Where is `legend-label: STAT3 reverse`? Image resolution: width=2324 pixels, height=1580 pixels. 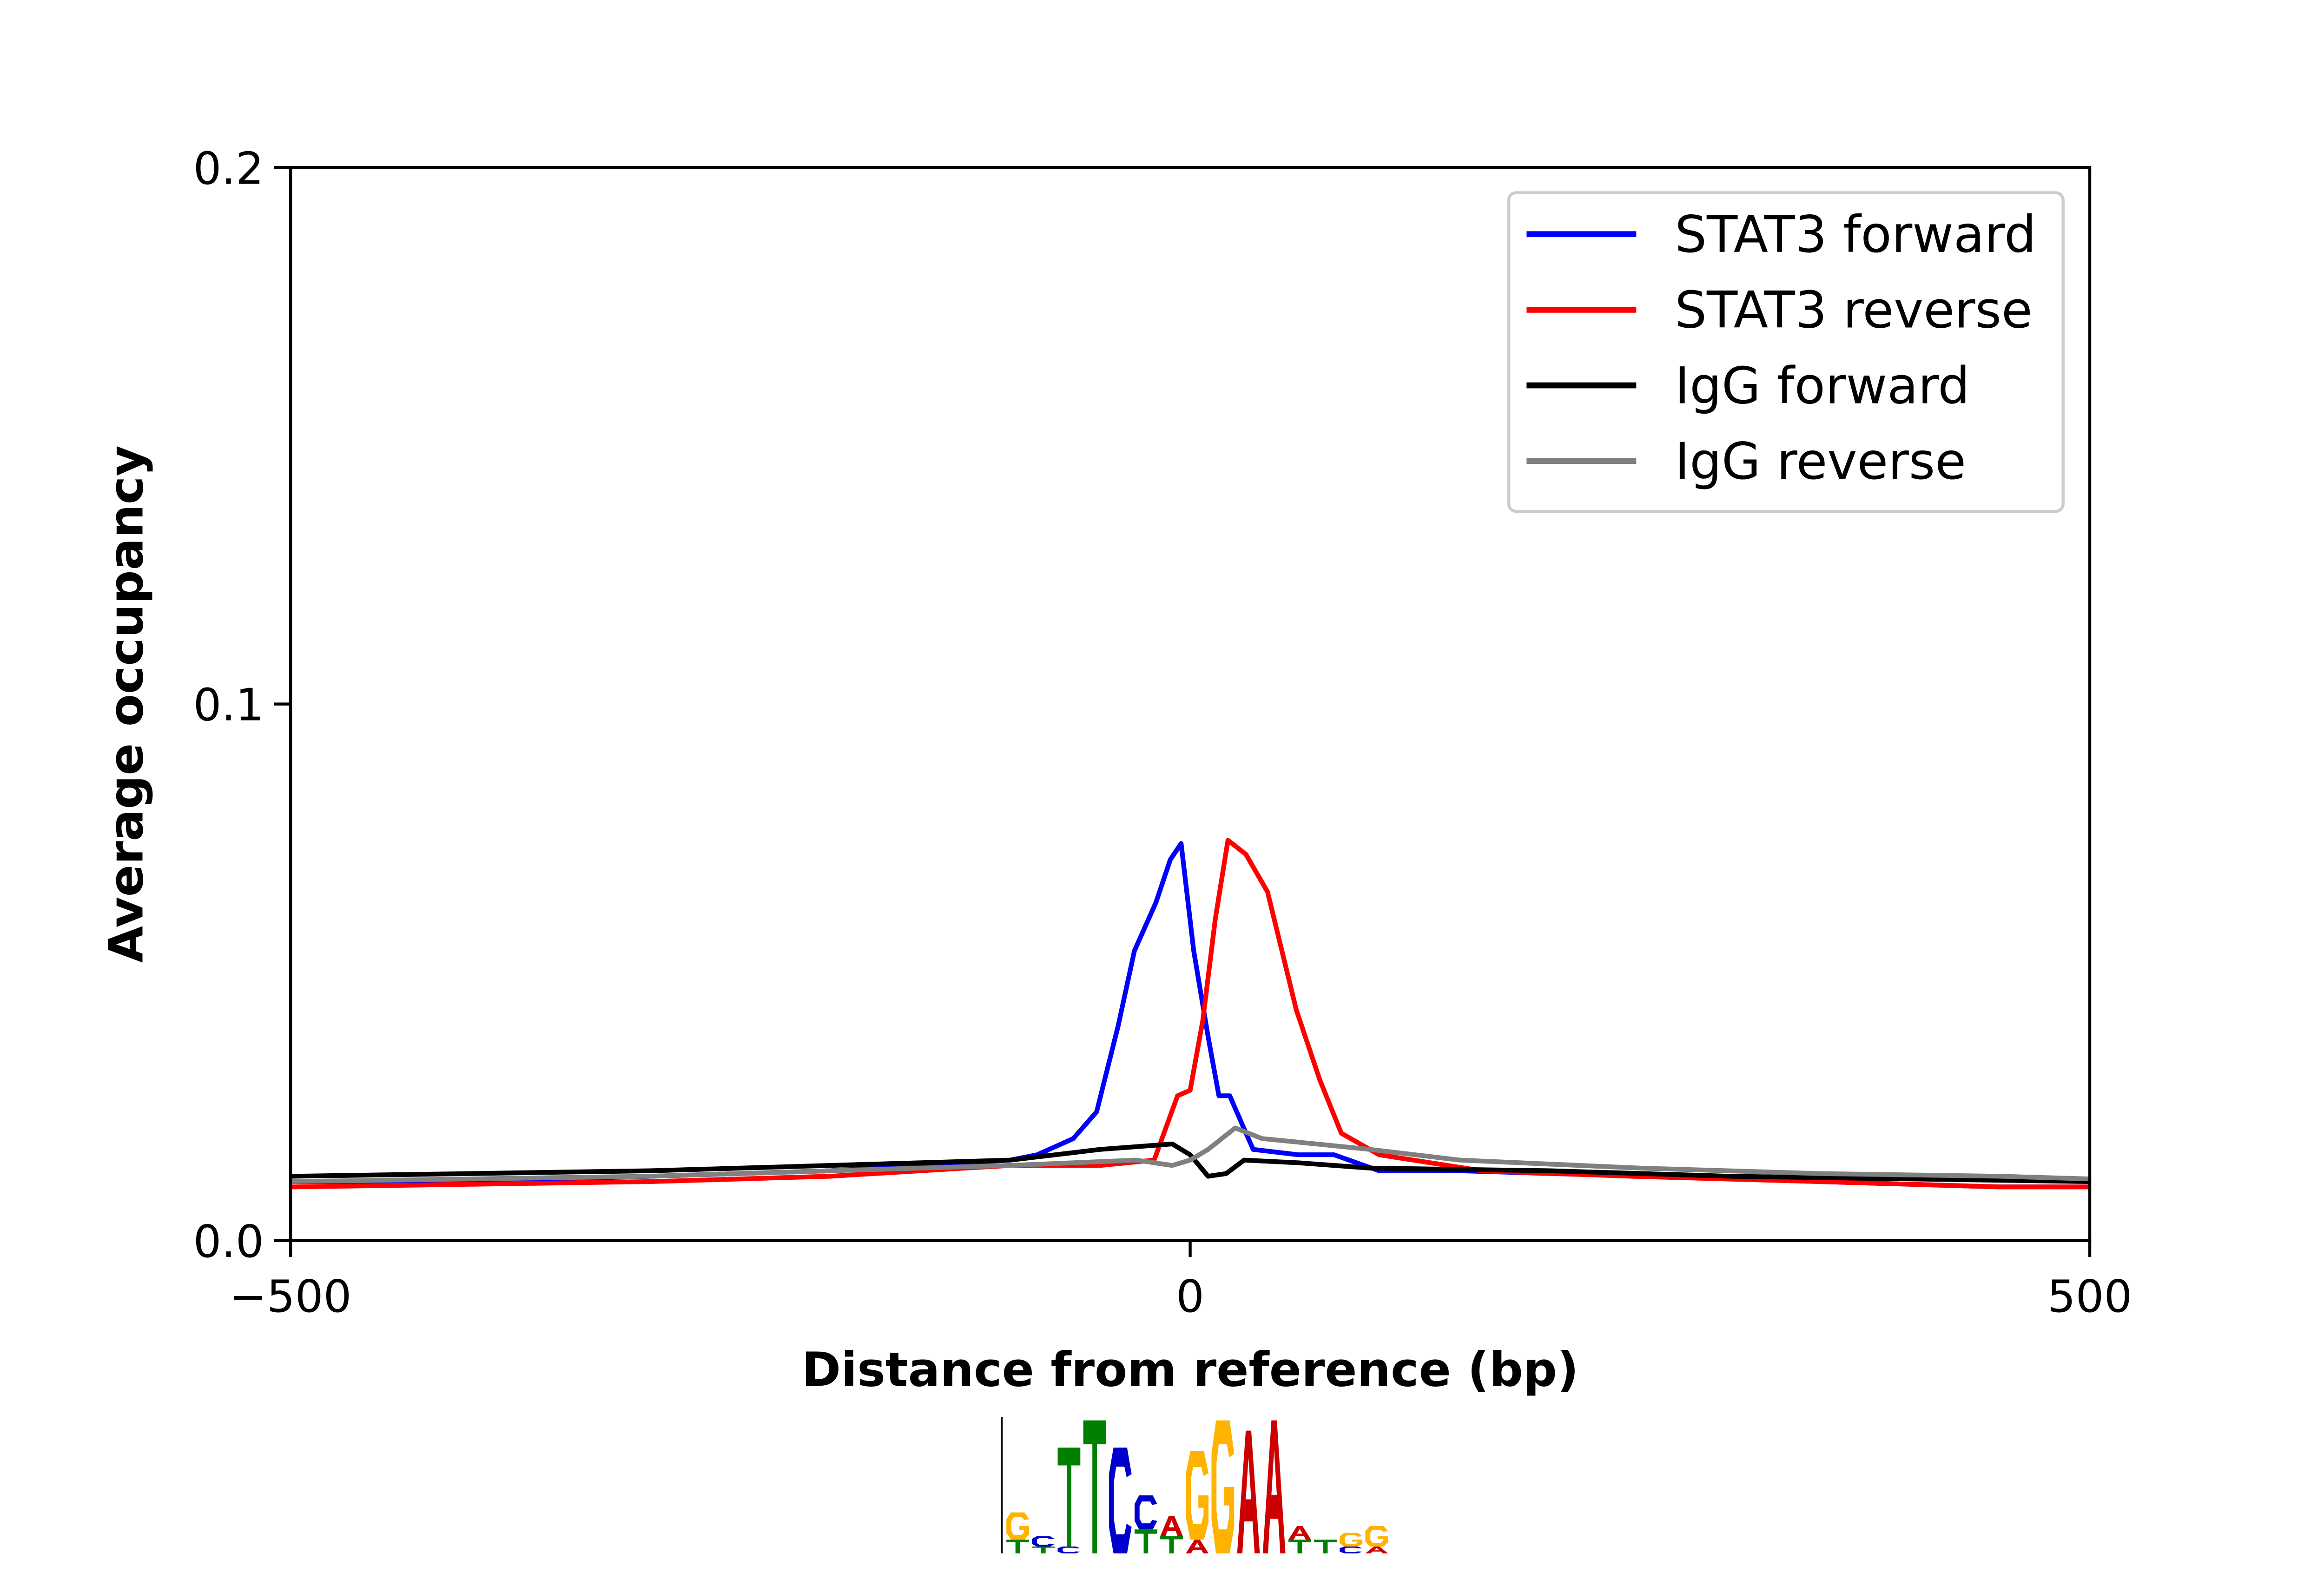
legend-label: STAT3 reverse is located at coordinates (1853, 310).